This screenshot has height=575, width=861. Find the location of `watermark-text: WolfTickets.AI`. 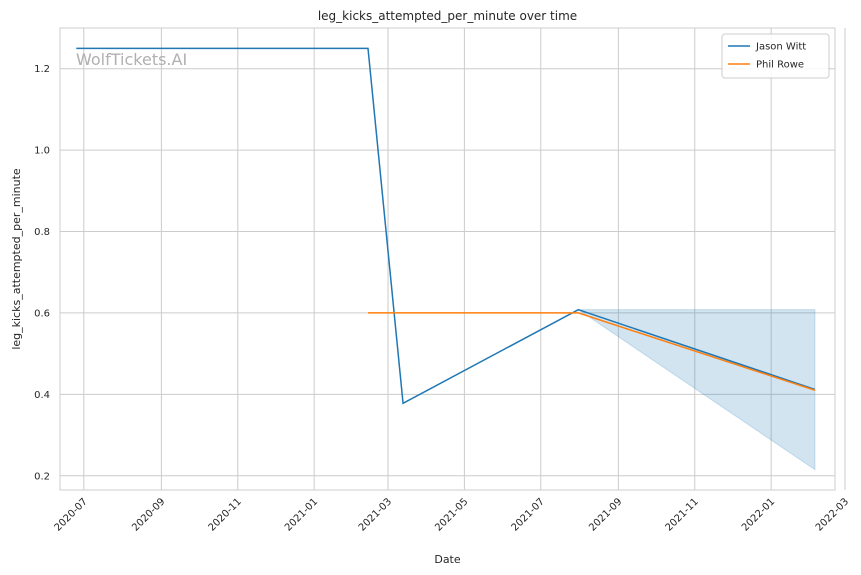

watermark-text: WolfTickets.AI is located at coordinates (131, 59).